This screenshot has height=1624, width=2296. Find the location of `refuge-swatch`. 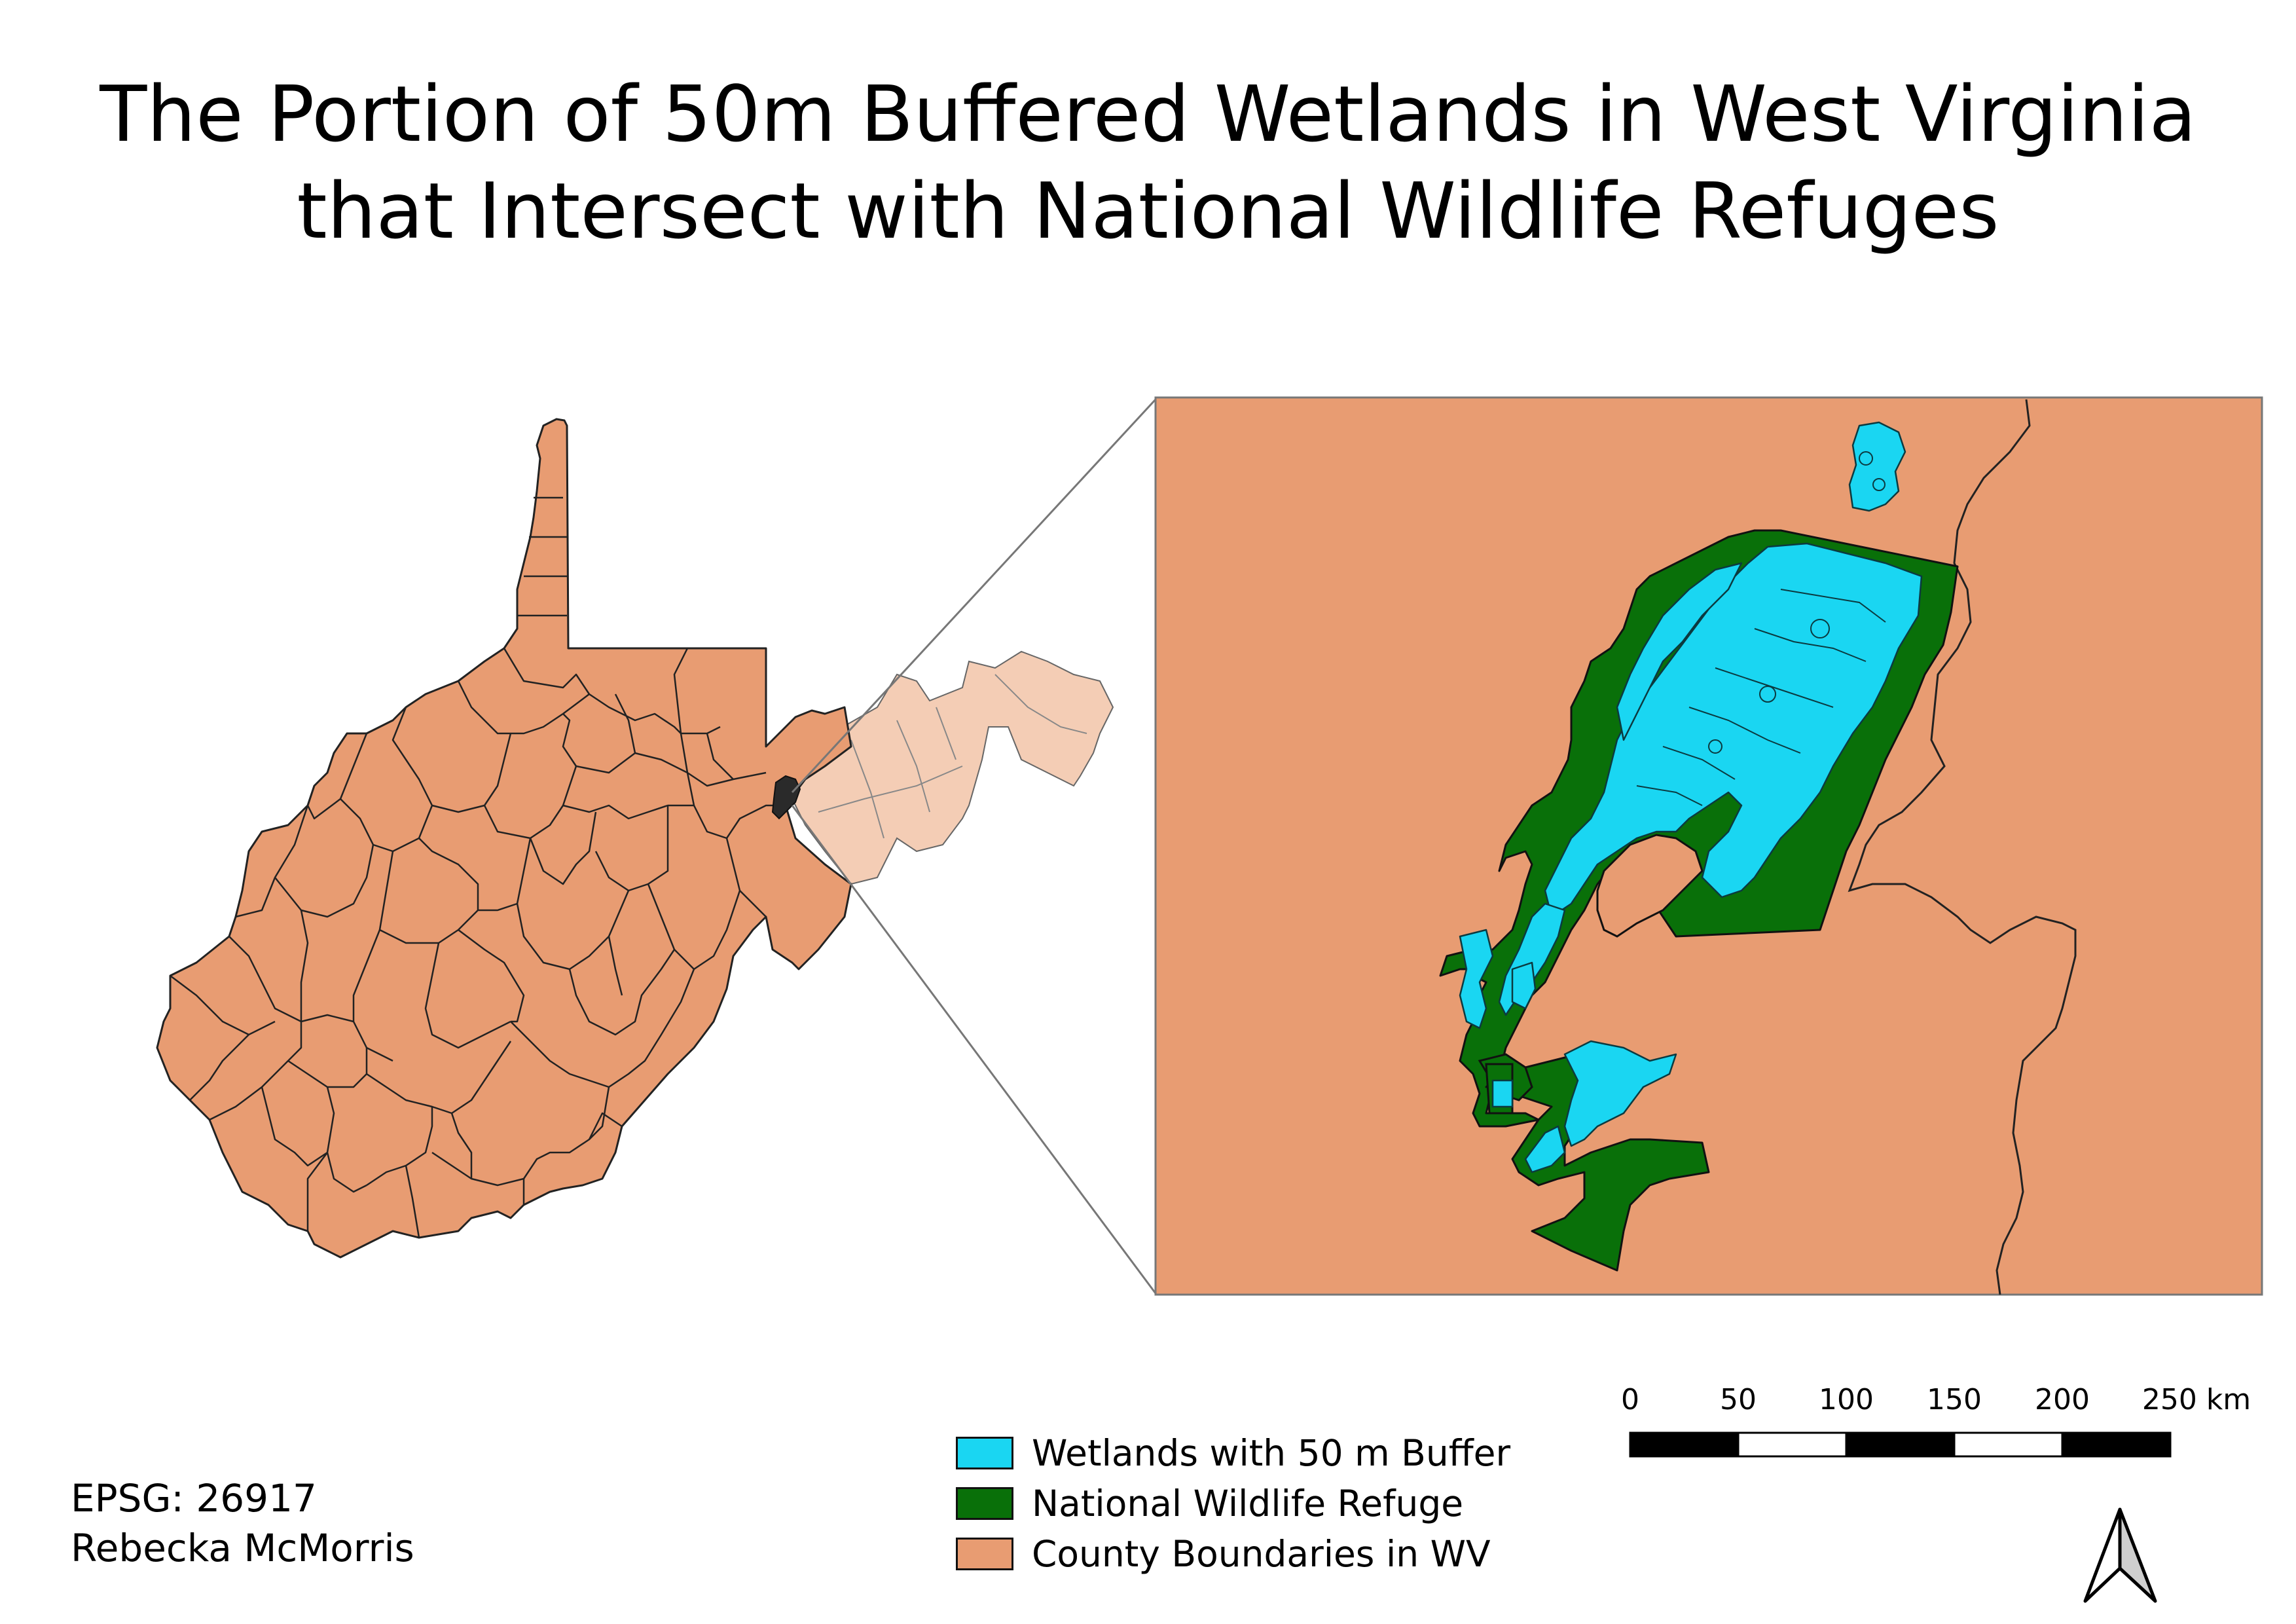

refuge-swatch is located at coordinates (984, 1503).